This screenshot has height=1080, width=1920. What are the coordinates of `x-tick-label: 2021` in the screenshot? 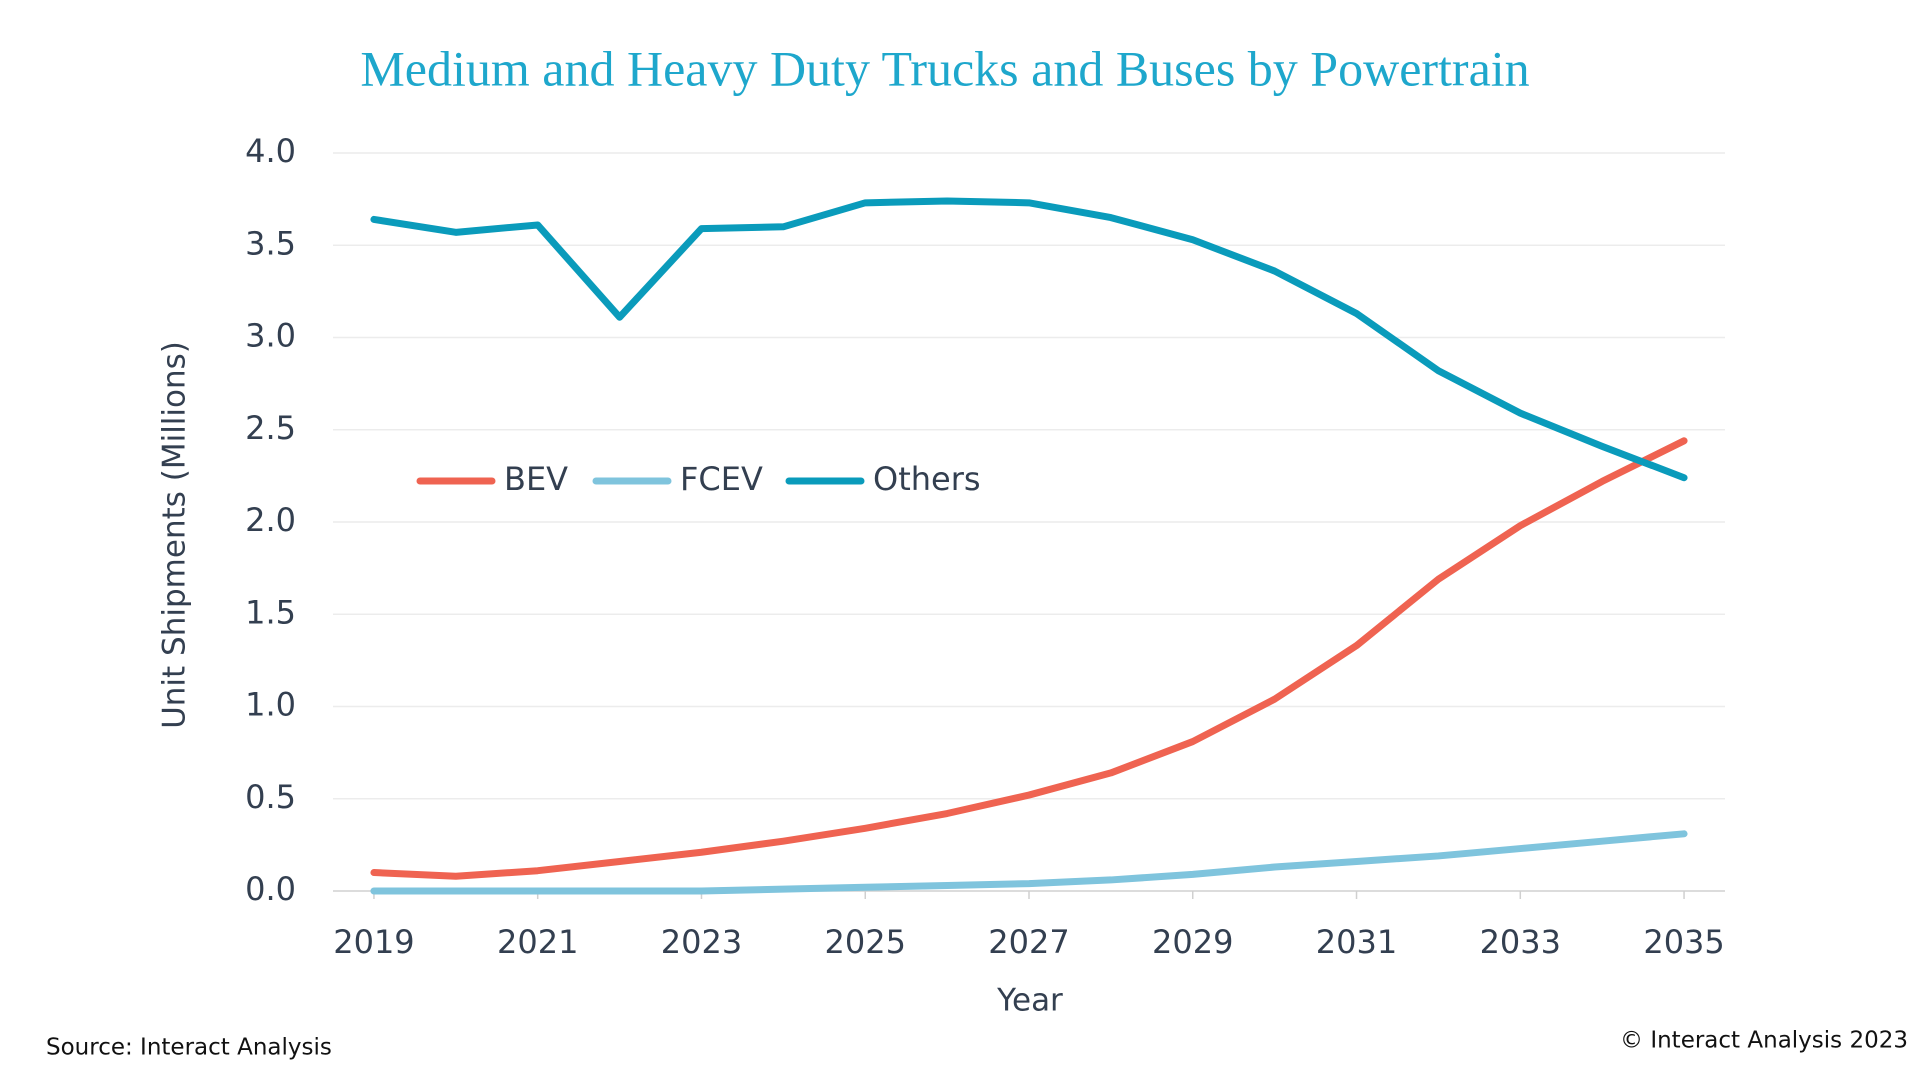 It's located at (537, 942).